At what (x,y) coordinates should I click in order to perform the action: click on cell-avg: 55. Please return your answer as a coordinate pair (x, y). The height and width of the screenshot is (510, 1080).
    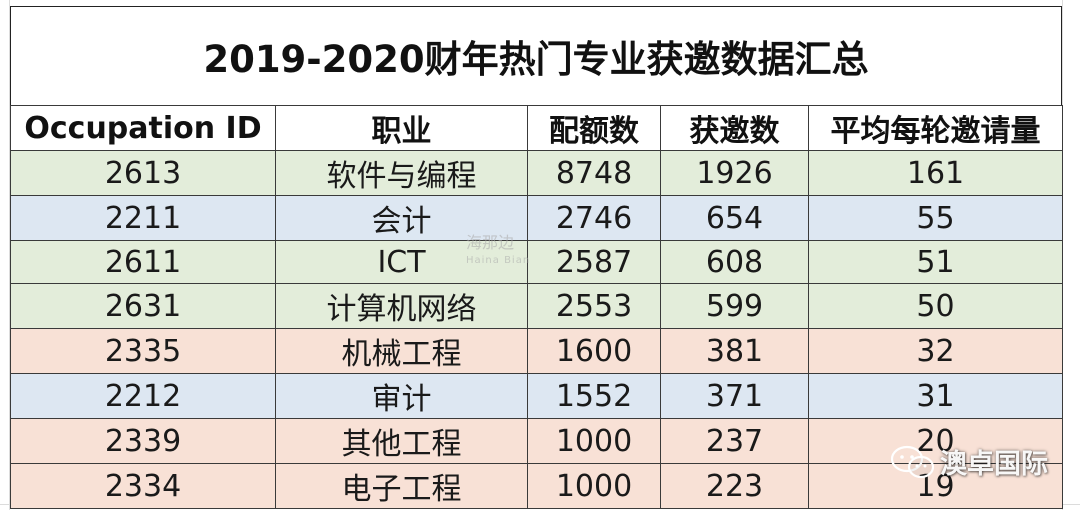
    Looking at the image, I should click on (935, 218).